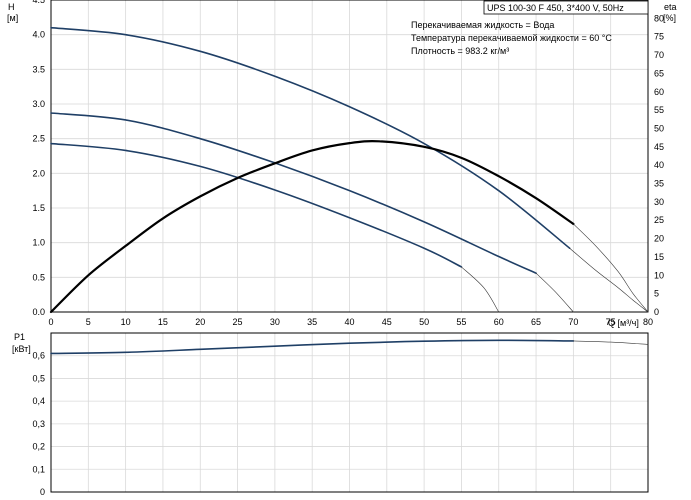 The width and height of the screenshot is (691, 500). What do you see at coordinates (669, 18) in the screenshot?
I see `y2-axis-unit: [%]` at bounding box center [669, 18].